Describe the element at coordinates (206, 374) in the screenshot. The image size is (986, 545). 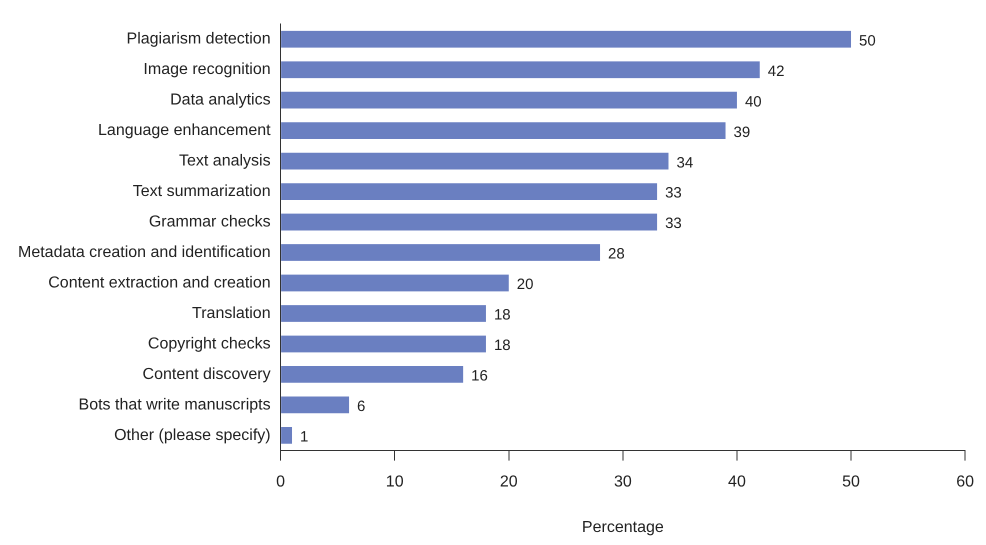
I see `y-tick-label: Content discovery` at that location.